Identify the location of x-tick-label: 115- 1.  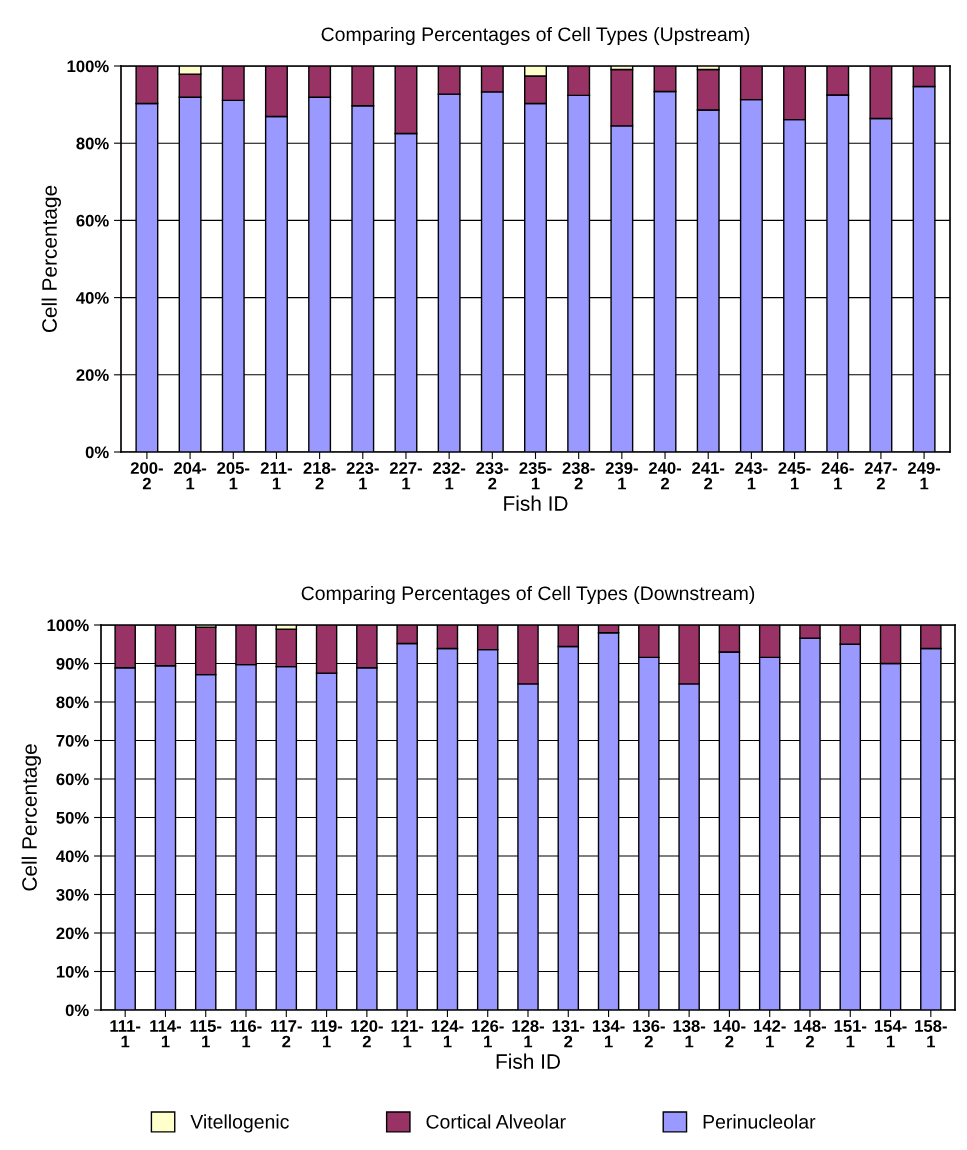
(206, 1034).